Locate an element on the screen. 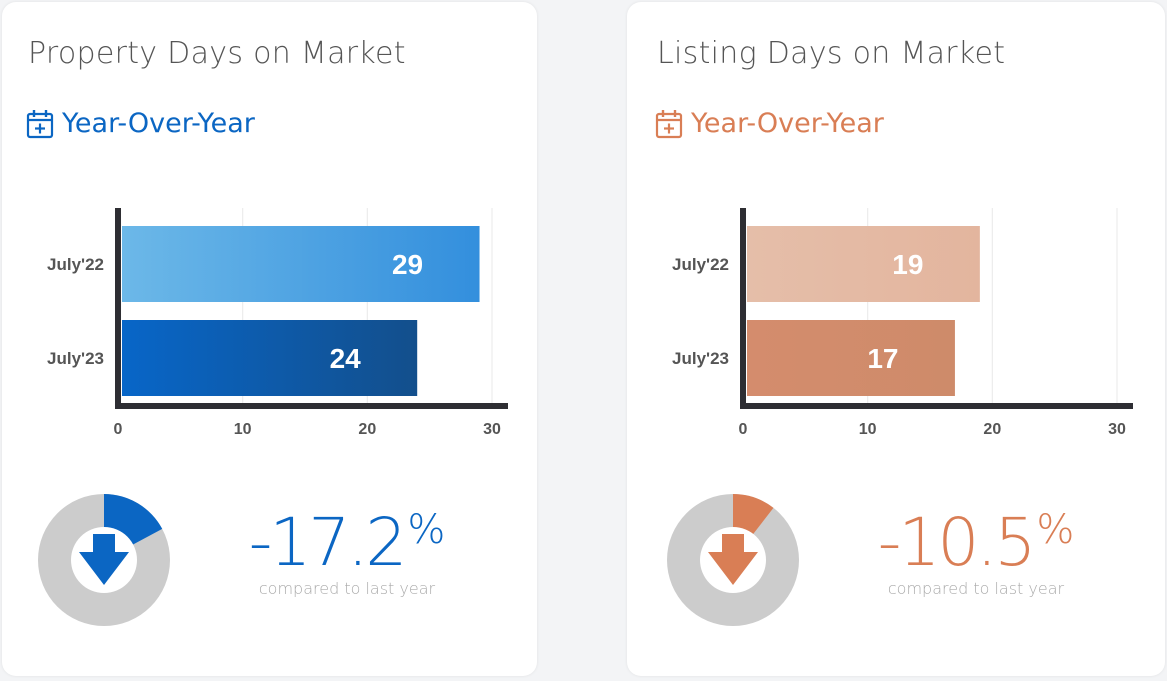 The width and height of the screenshot is (1167, 681). bar-chart: 29 July'22 24 July'23 0 10 20 30 is located at coordinates (277, 323).